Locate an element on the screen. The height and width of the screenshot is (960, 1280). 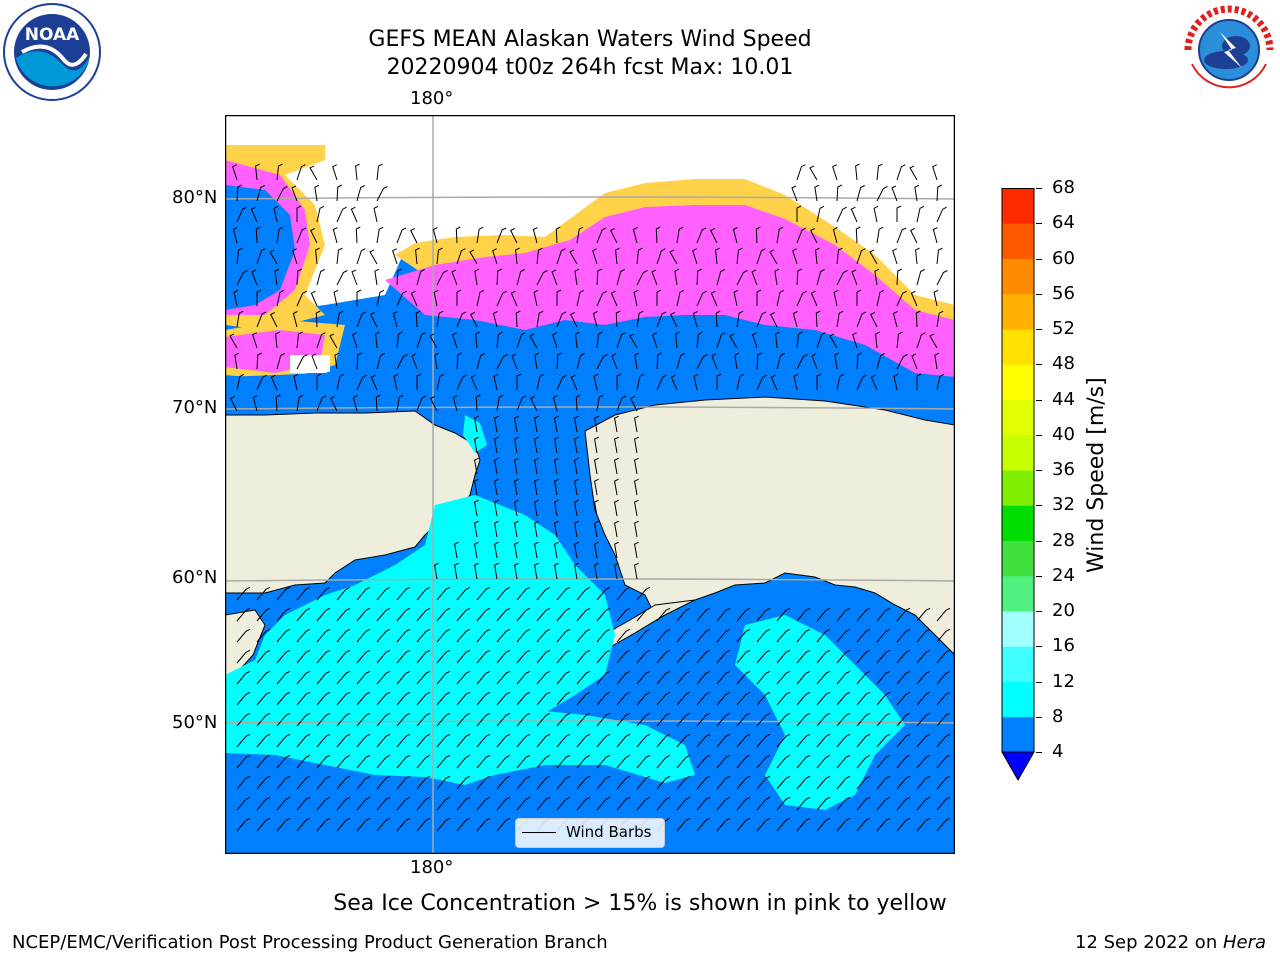
lon-label-top: 180° is located at coordinates (432, 98).